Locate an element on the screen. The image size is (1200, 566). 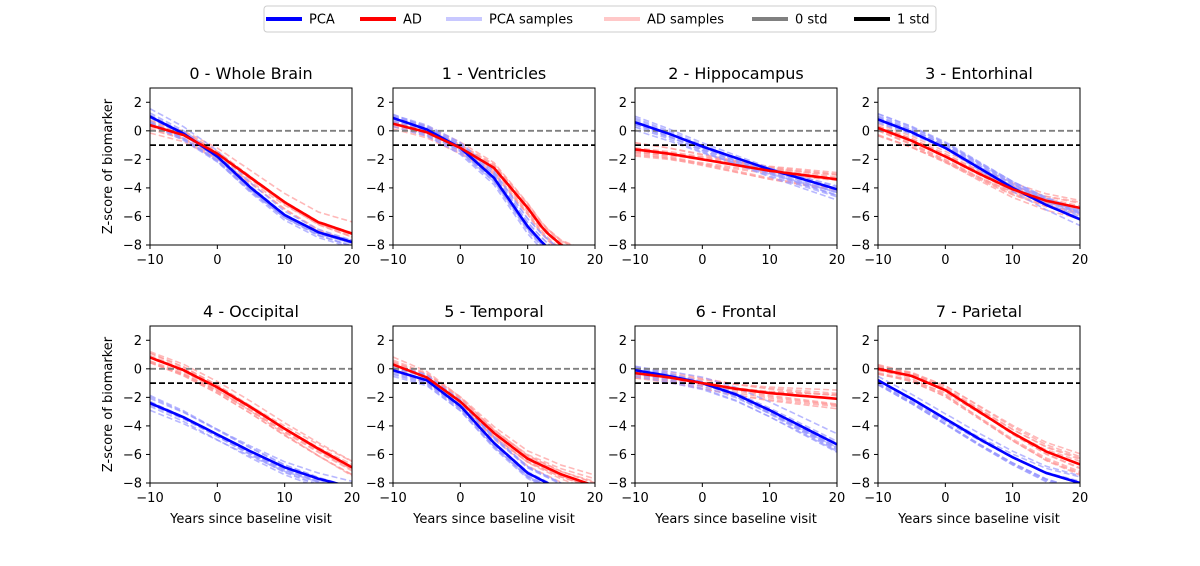
y-axis-label: Z-score of biomarker is located at coordinates (108, 404).